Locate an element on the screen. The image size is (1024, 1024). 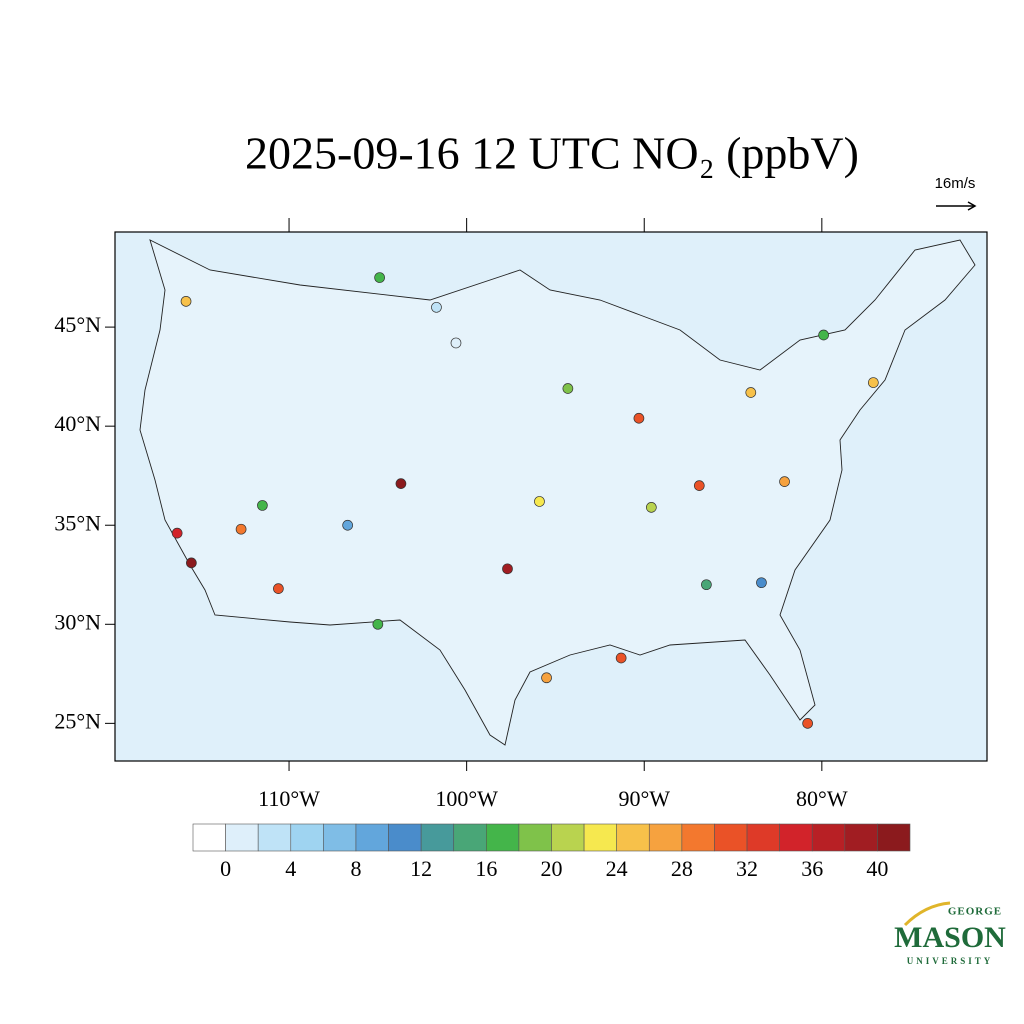
colorbar-tick-label: 0 is located at coordinates (225, 868).